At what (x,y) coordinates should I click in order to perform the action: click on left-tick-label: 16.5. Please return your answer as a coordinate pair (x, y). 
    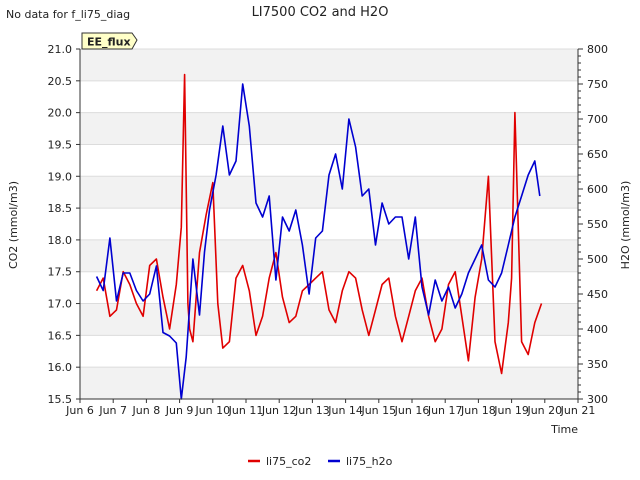
    Looking at the image, I should click on (60, 335).